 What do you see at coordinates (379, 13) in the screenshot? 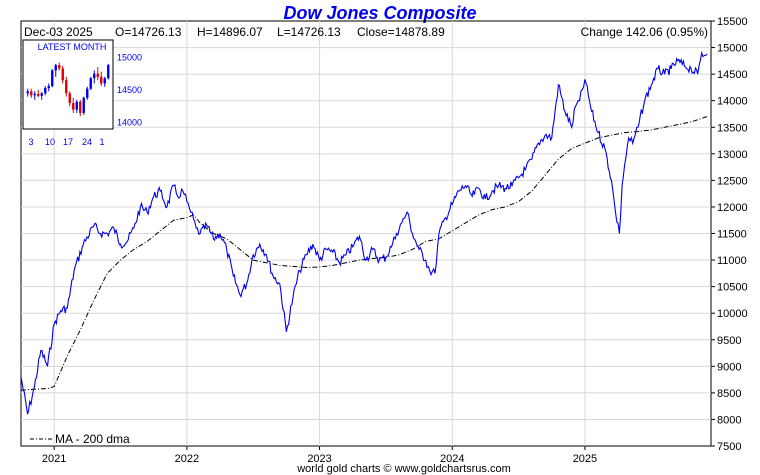
I see `chart-title: Dow Jones Composite` at bounding box center [379, 13].